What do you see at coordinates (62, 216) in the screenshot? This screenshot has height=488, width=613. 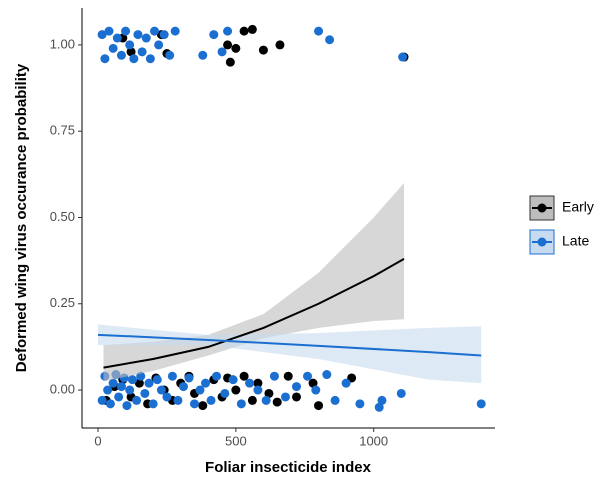 I see `y-tick-label: 0.50` at bounding box center [62, 216].